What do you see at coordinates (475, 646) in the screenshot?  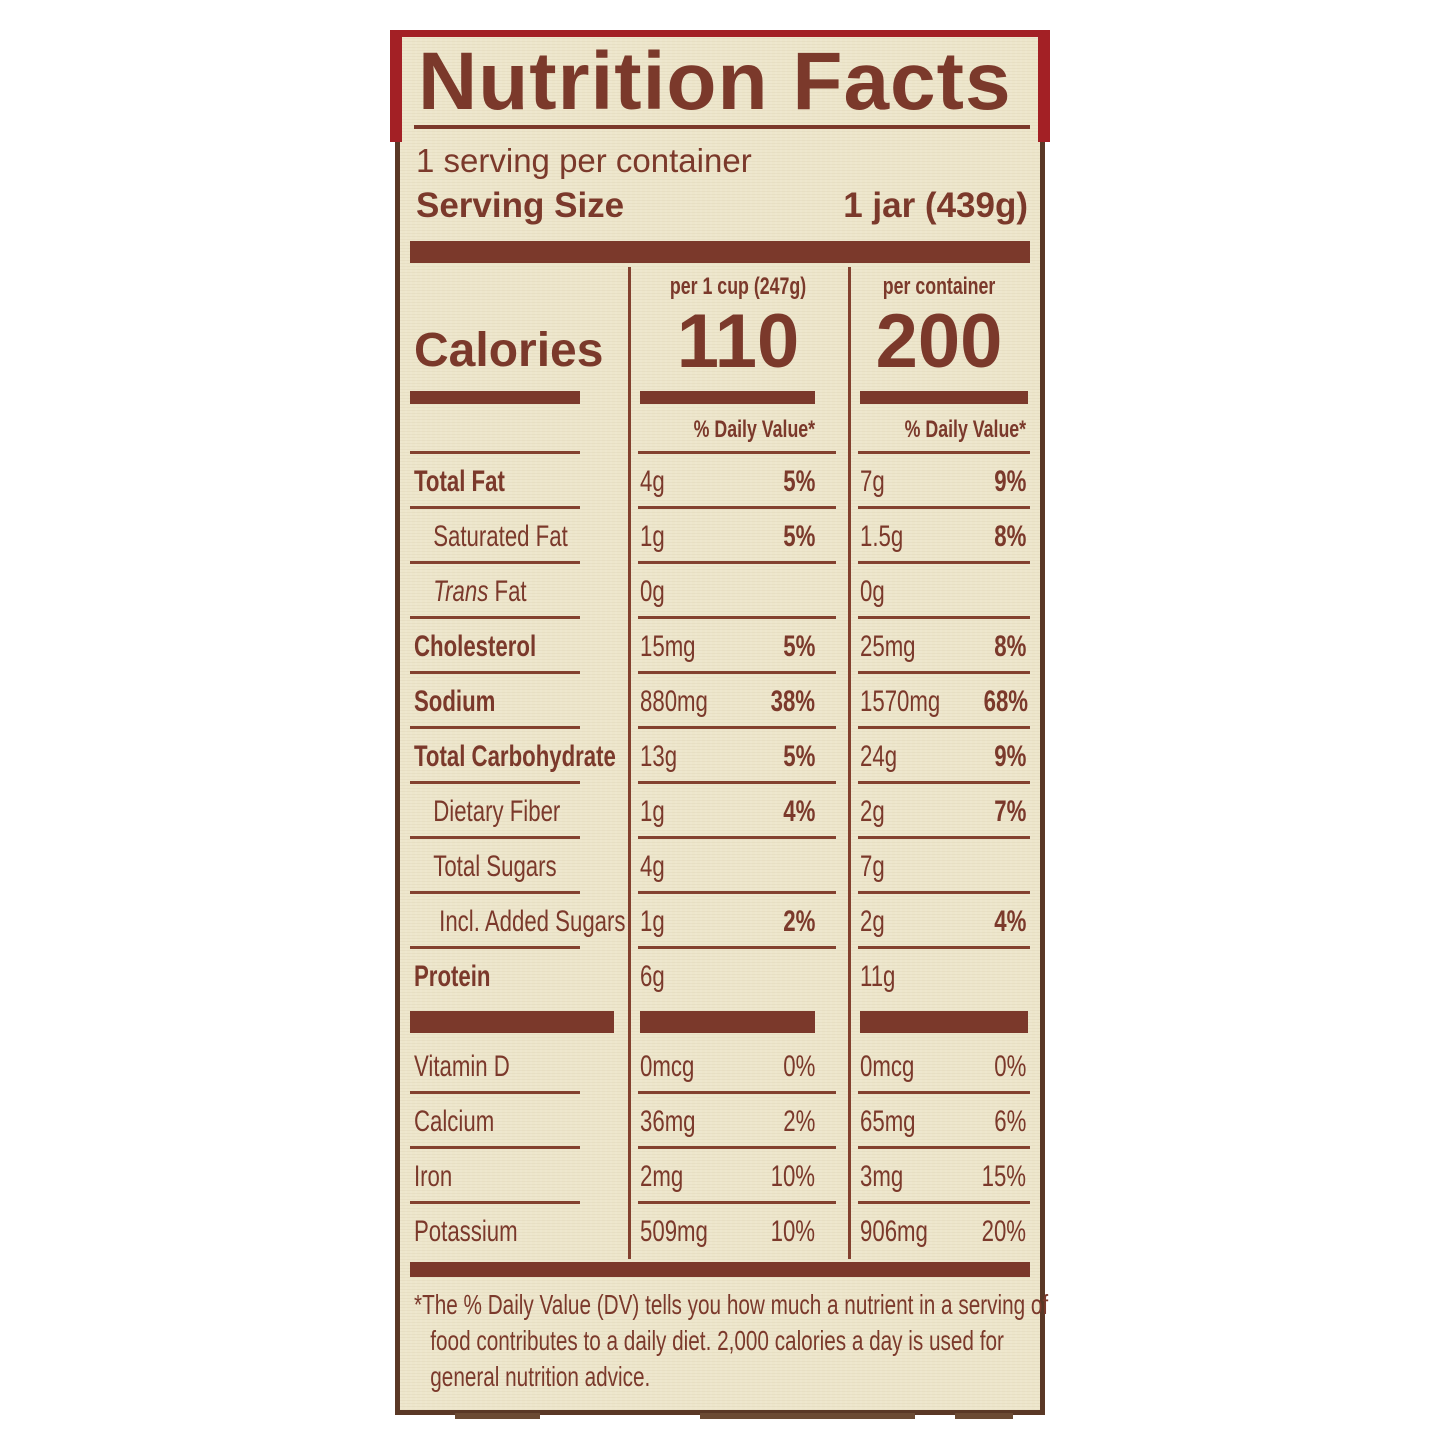 I see `nutrient-label: Cholesterol` at bounding box center [475, 646].